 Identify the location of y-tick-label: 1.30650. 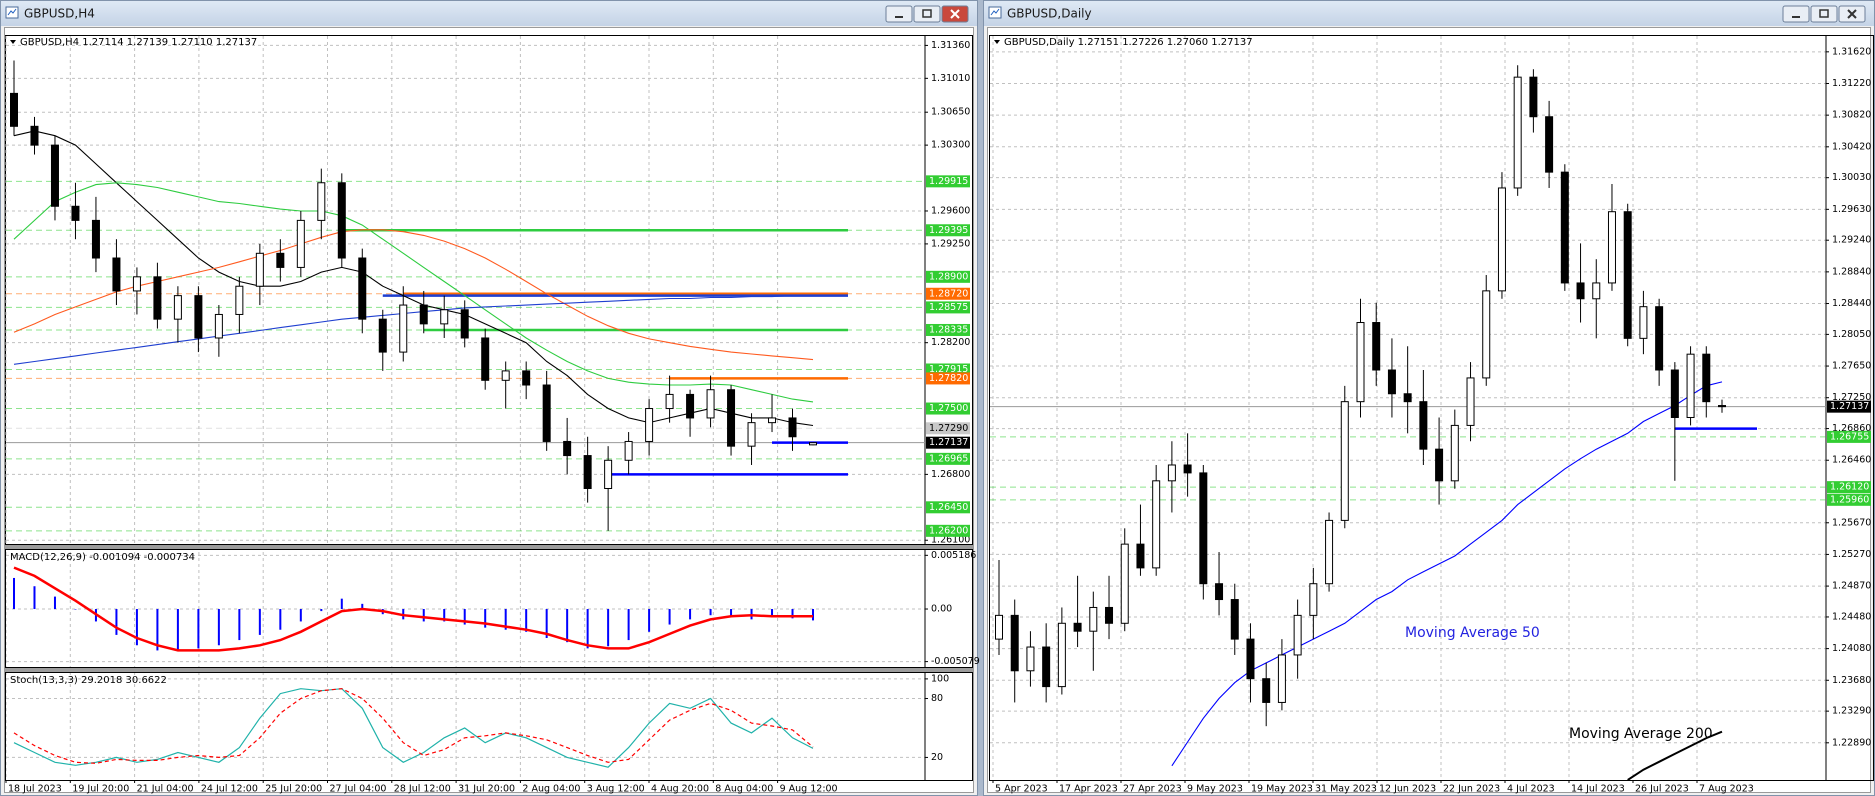
(950, 112).